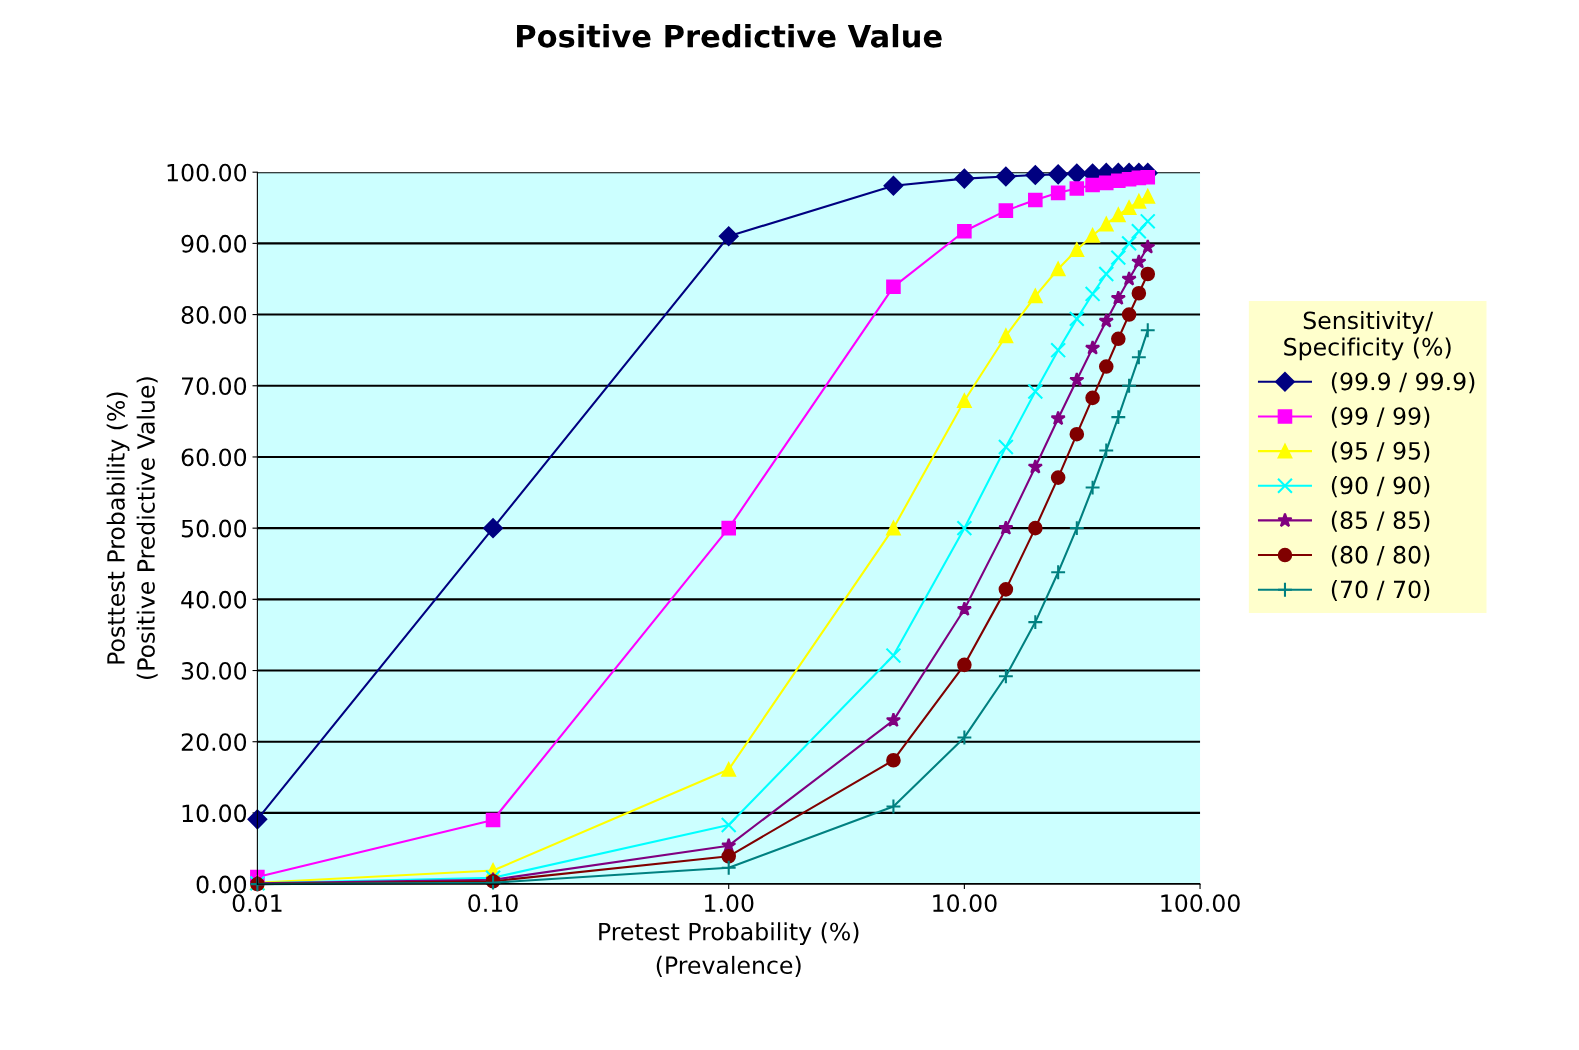 The width and height of the screenshot is (1579, 1050). I want to click on x-axis-title: Pretest Probability (%) (Prevalence), so click(729, 949).